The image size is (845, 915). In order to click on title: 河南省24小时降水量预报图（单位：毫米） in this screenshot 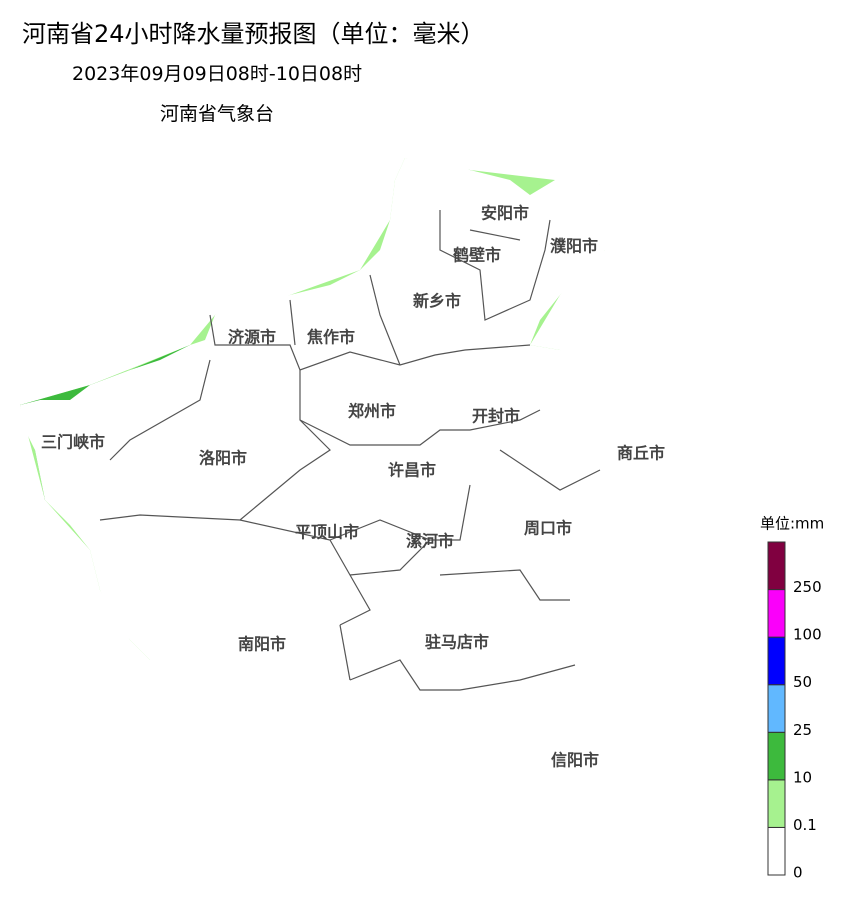, I will do `click(253, 34)`.